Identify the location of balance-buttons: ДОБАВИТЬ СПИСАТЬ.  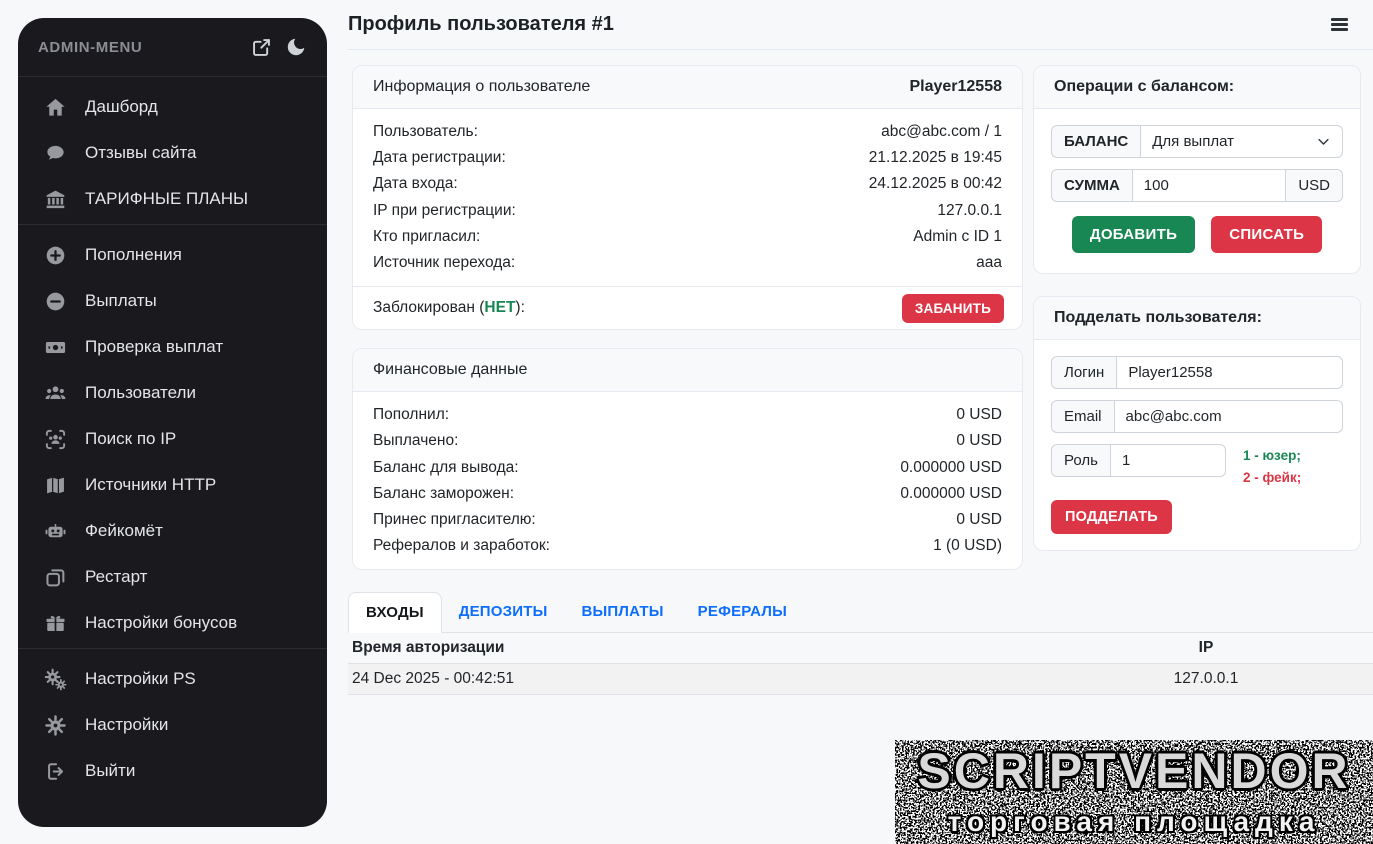
(1197, 234).